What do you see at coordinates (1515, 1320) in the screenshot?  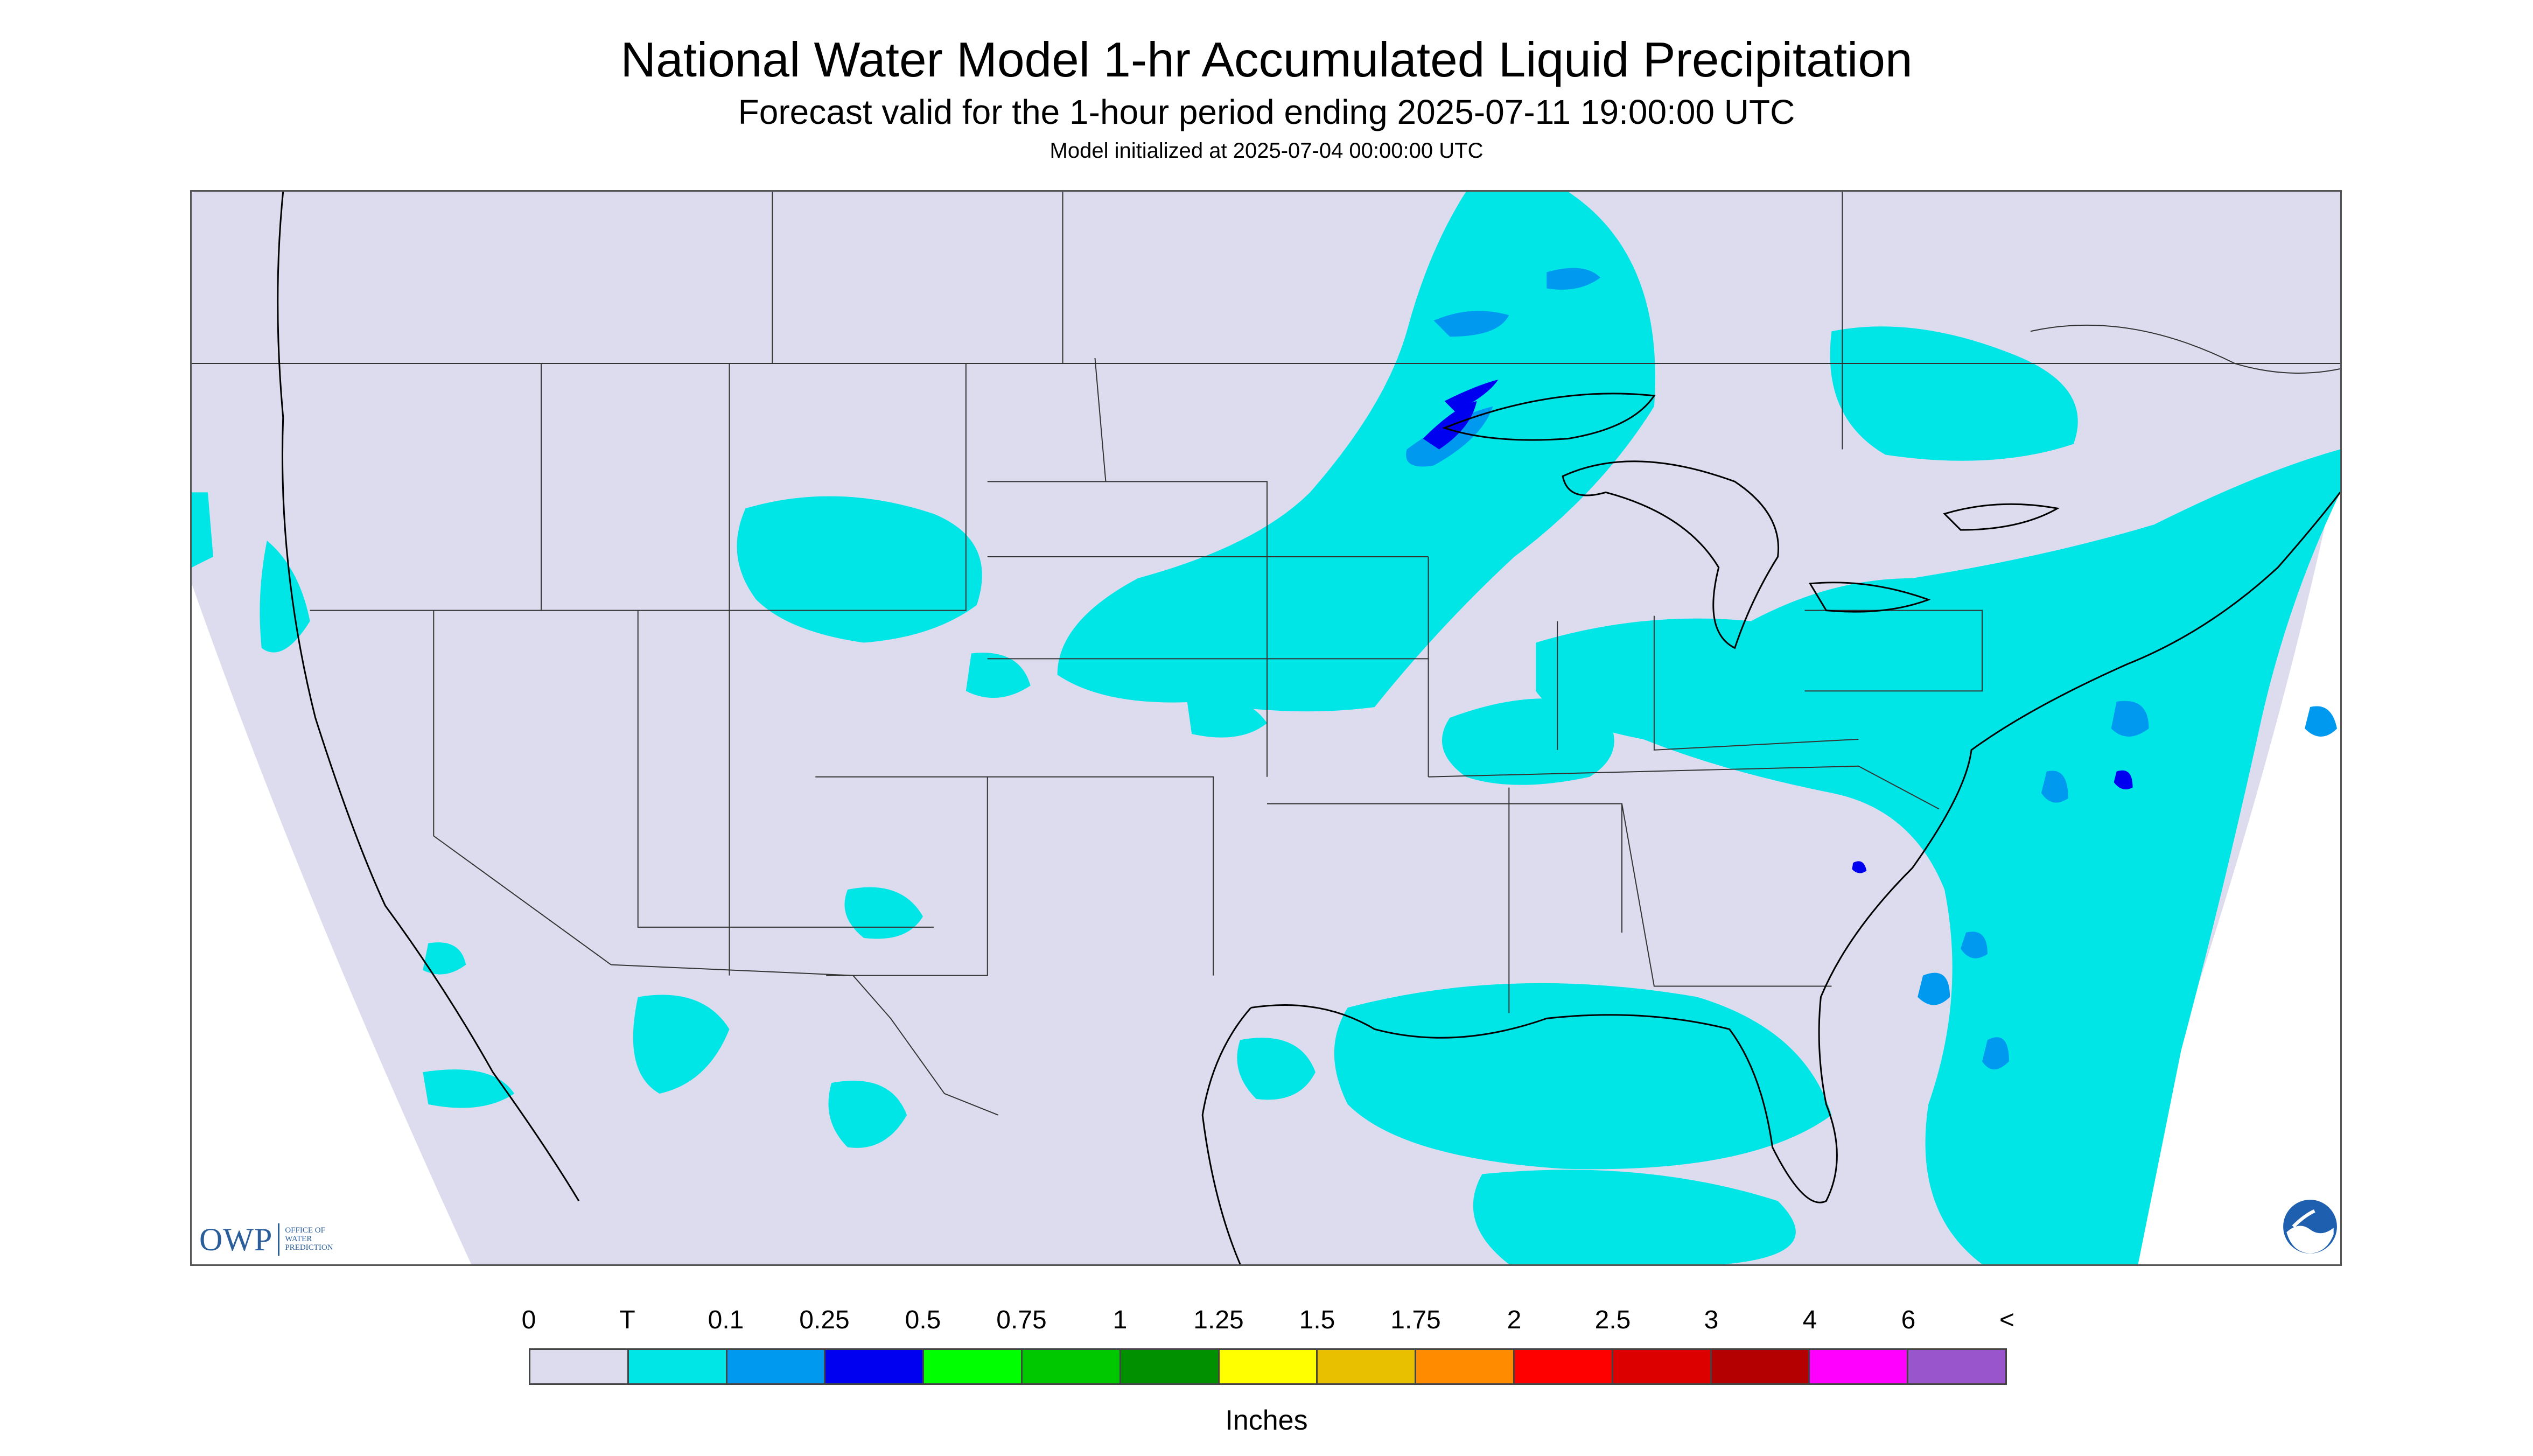 I see `legend-tick-label: 2` at bounding box center [1515, 1320].